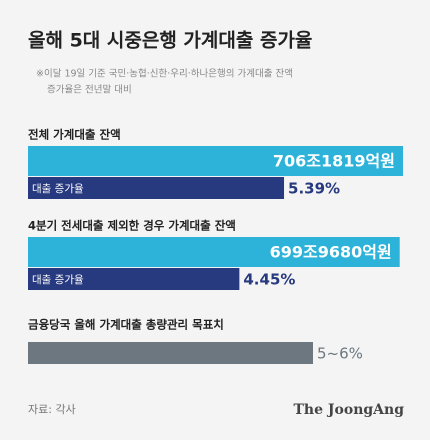 The height and width of the screenshot is (440, 430). Describe the element at coordinates (74, 135) in the screenshot. I see `group-label: 전체 가계대출 잔액` at that location.